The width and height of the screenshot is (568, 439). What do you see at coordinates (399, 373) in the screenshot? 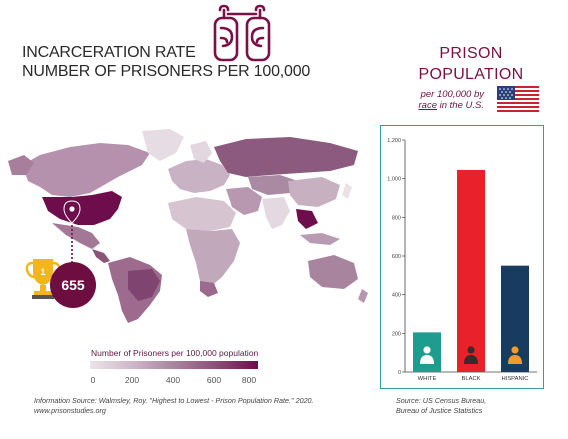
I see `y-tick-label: 0` at bounding box center [399, 373].